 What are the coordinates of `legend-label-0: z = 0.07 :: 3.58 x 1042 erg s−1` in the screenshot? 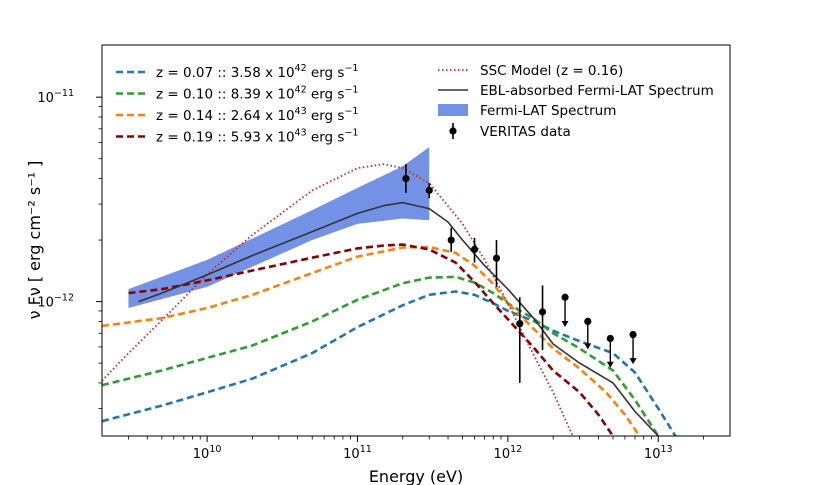 It's located at (257, 72).